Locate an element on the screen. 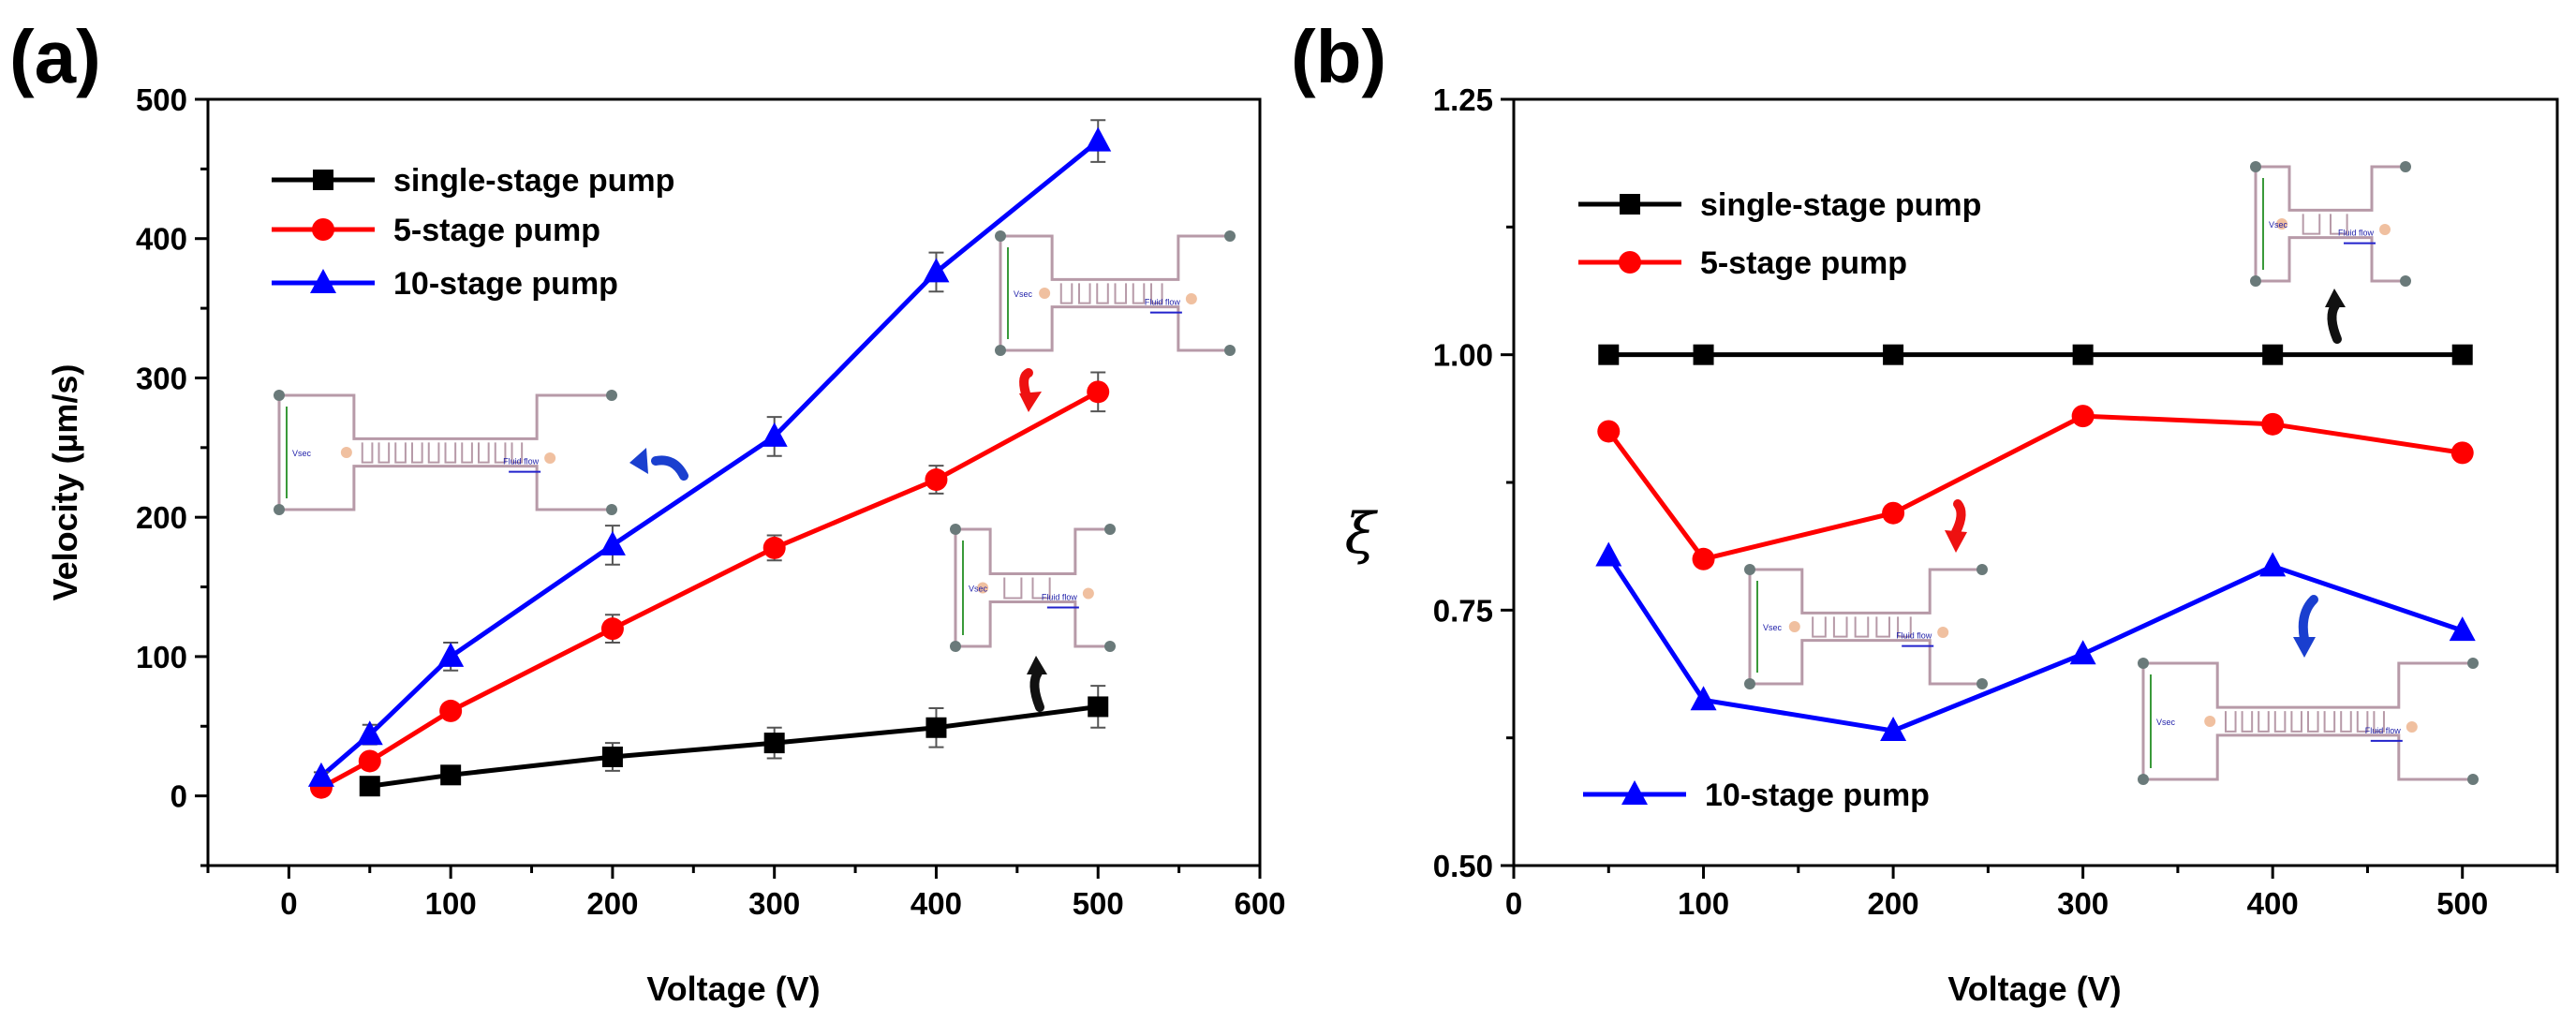 Image resolution: width=2576 pixels, height=1022 pixels. panel-a-xtick-label: 200 is located at coordinates (612, 904).